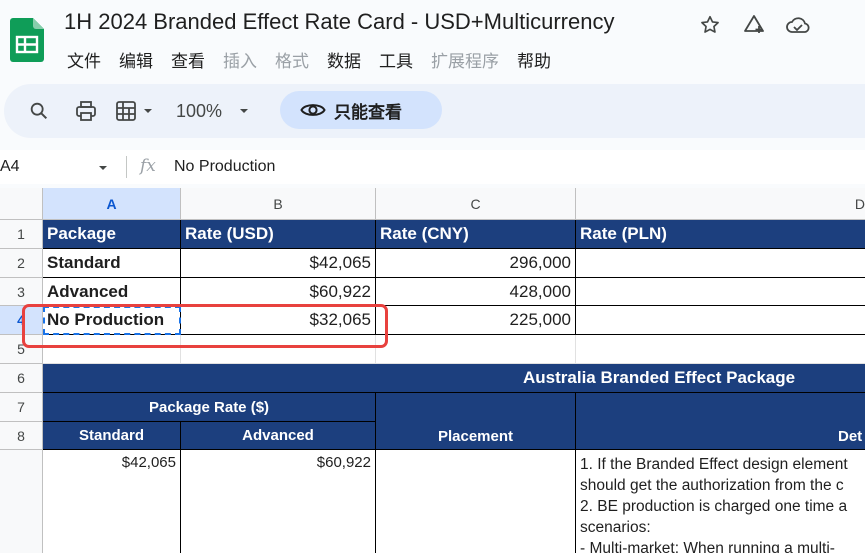  What do you see at coordinates (534, 61) in the screenshot?
I see `menu-help: 帮助` at bounding box center [534, 61].